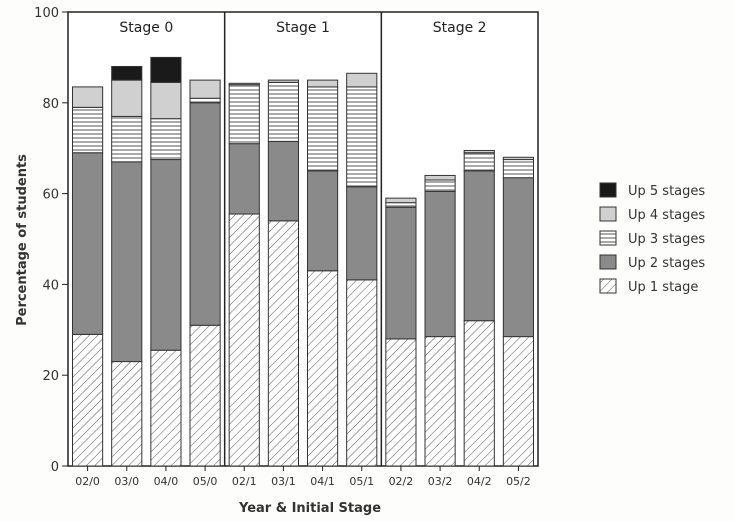 The height and width of the screenshot is (521, 734). What do you see at coordinates (205, 481) in the screenshot?
I see `x-tick-label: 05/0` at bounding box center [205, 481].